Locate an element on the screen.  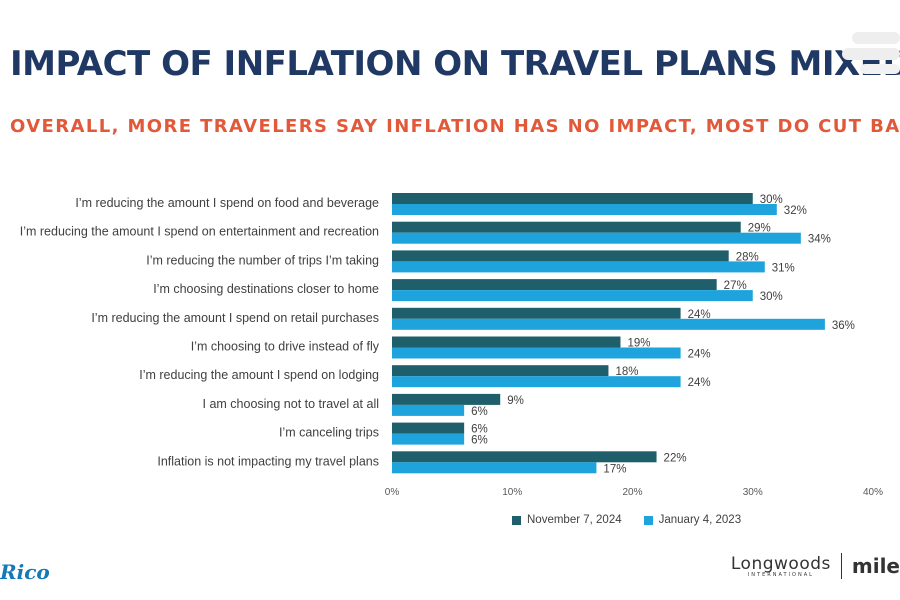
legend-label: November 7, 2024 is located at coordinates (574, 520).